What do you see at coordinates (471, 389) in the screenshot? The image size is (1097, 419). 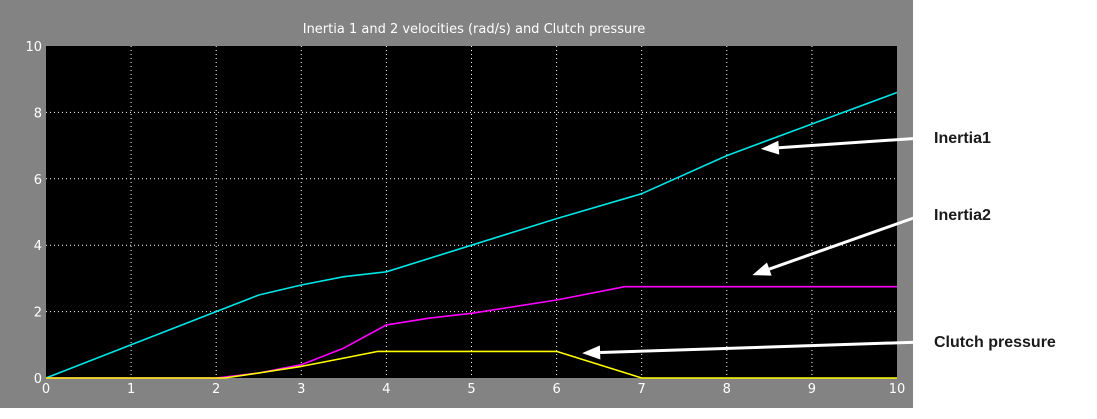 I see `x-tick-label: 5` at bounding box center [471, 389].